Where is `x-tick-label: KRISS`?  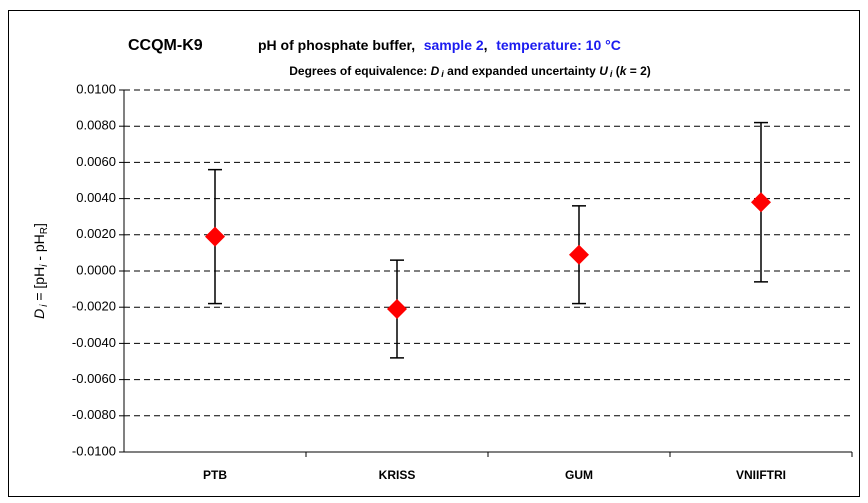 x-tick-label: KRISS is located at coordinates (397, 475).